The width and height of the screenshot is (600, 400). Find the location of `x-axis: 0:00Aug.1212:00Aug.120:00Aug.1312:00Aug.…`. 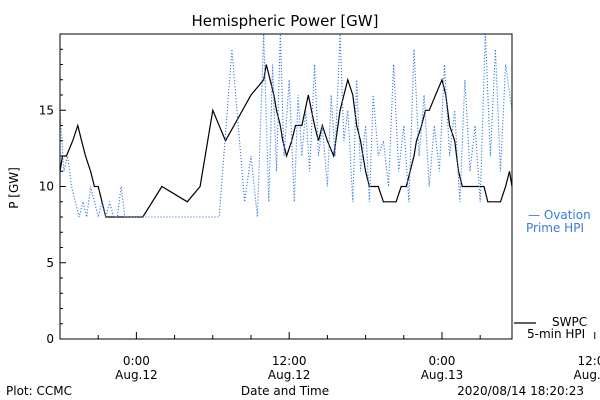

x-axis: 0:00Aug.1212:00Aug.120:00Aug.1312:00Aug.… is located at coordinates (329, 357).